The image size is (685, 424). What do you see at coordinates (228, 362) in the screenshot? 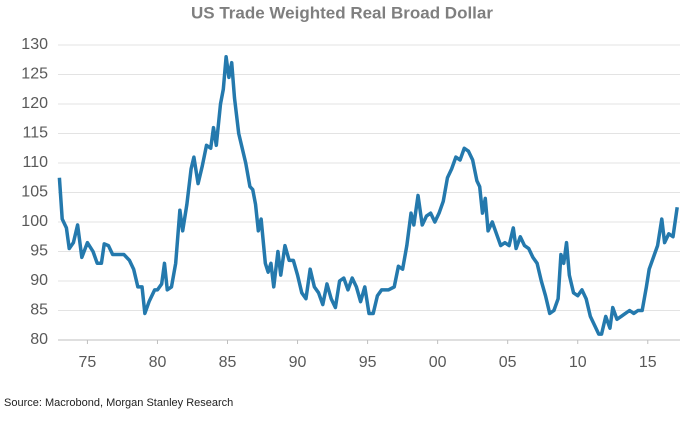
I see `x-tick-label: 85` at bounding box center [228, 362].